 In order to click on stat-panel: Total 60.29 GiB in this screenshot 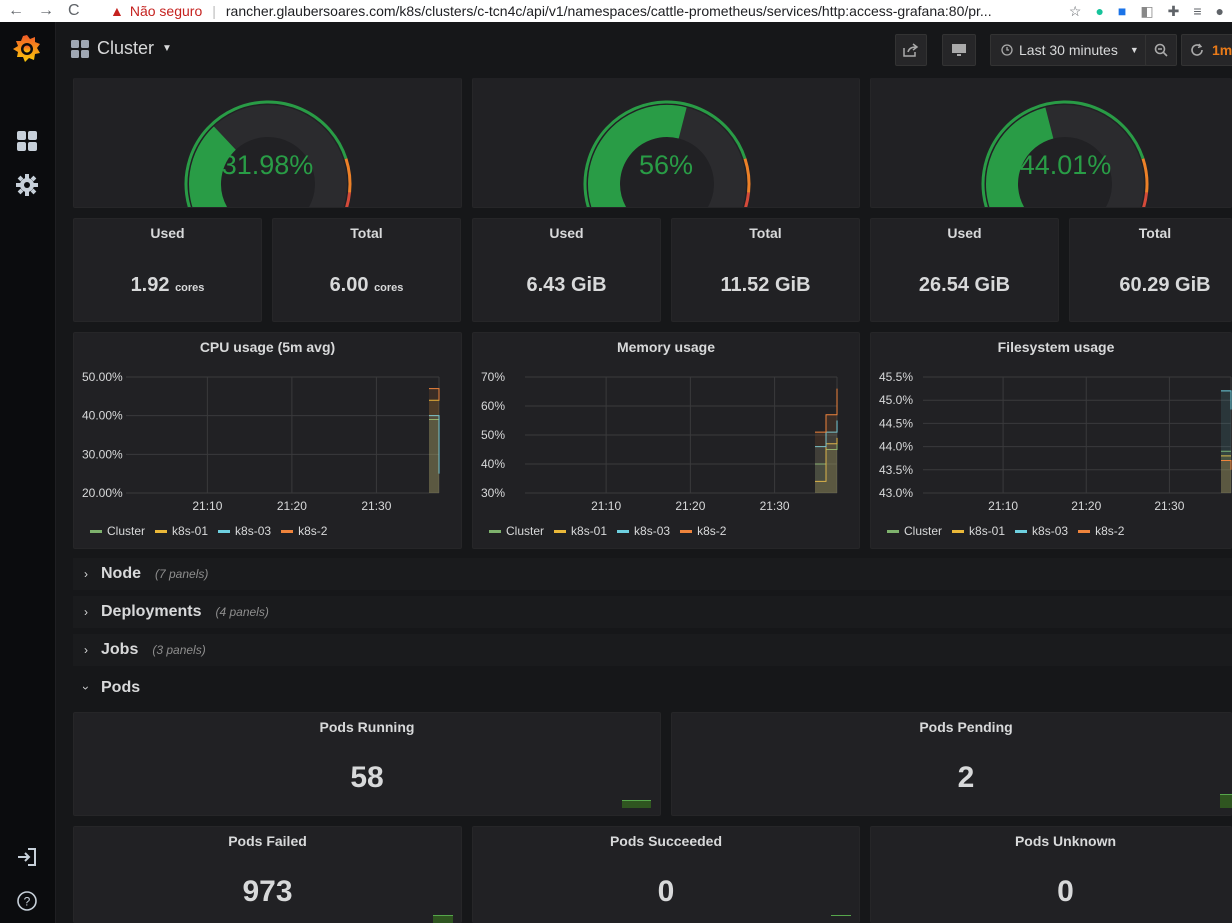, I will do `click(1150, 270)`.